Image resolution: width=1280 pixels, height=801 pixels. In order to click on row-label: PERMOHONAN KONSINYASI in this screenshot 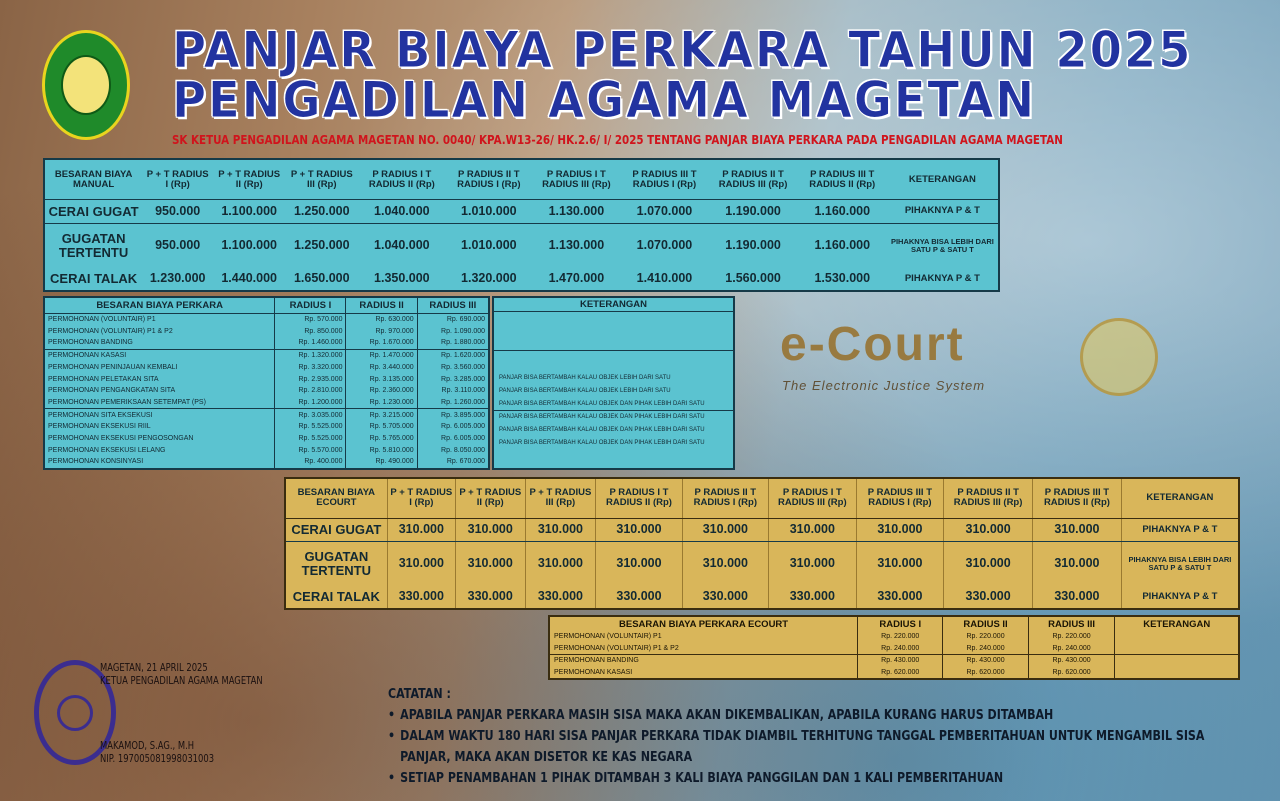, I will do `click(159, 462)`.